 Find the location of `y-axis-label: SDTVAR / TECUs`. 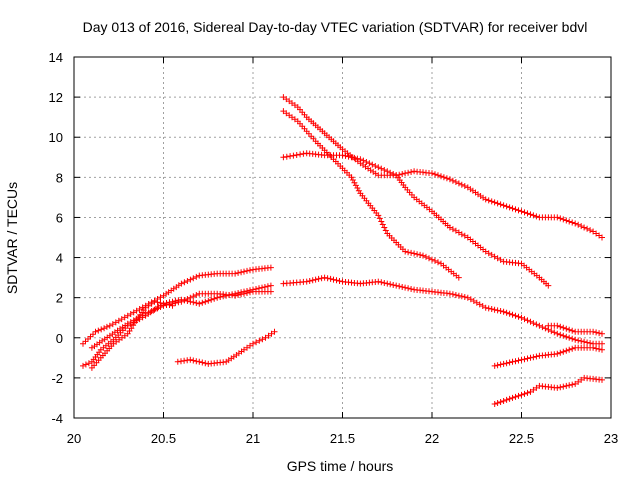

y-axis-label: SDTVAR / TECUs is located at coordinates (12, 238).